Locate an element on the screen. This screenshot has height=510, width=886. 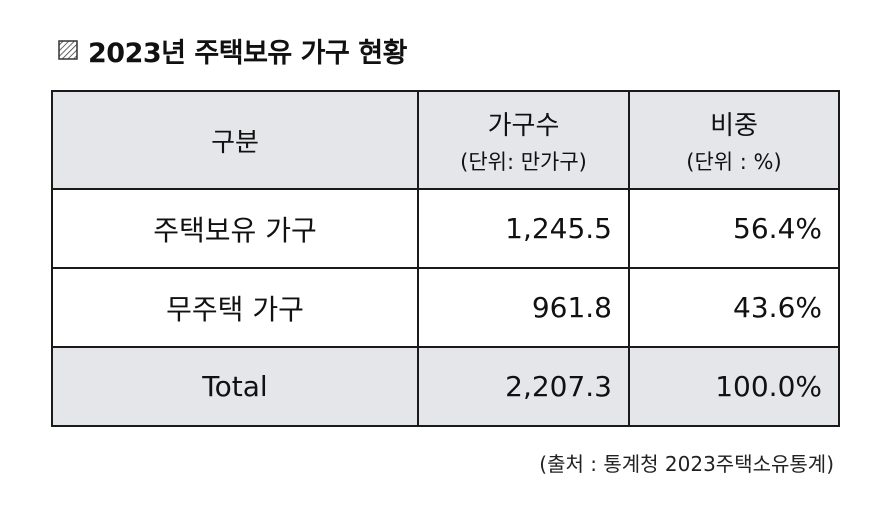
header-cell: 구분 is located at coordinates (235, 140).